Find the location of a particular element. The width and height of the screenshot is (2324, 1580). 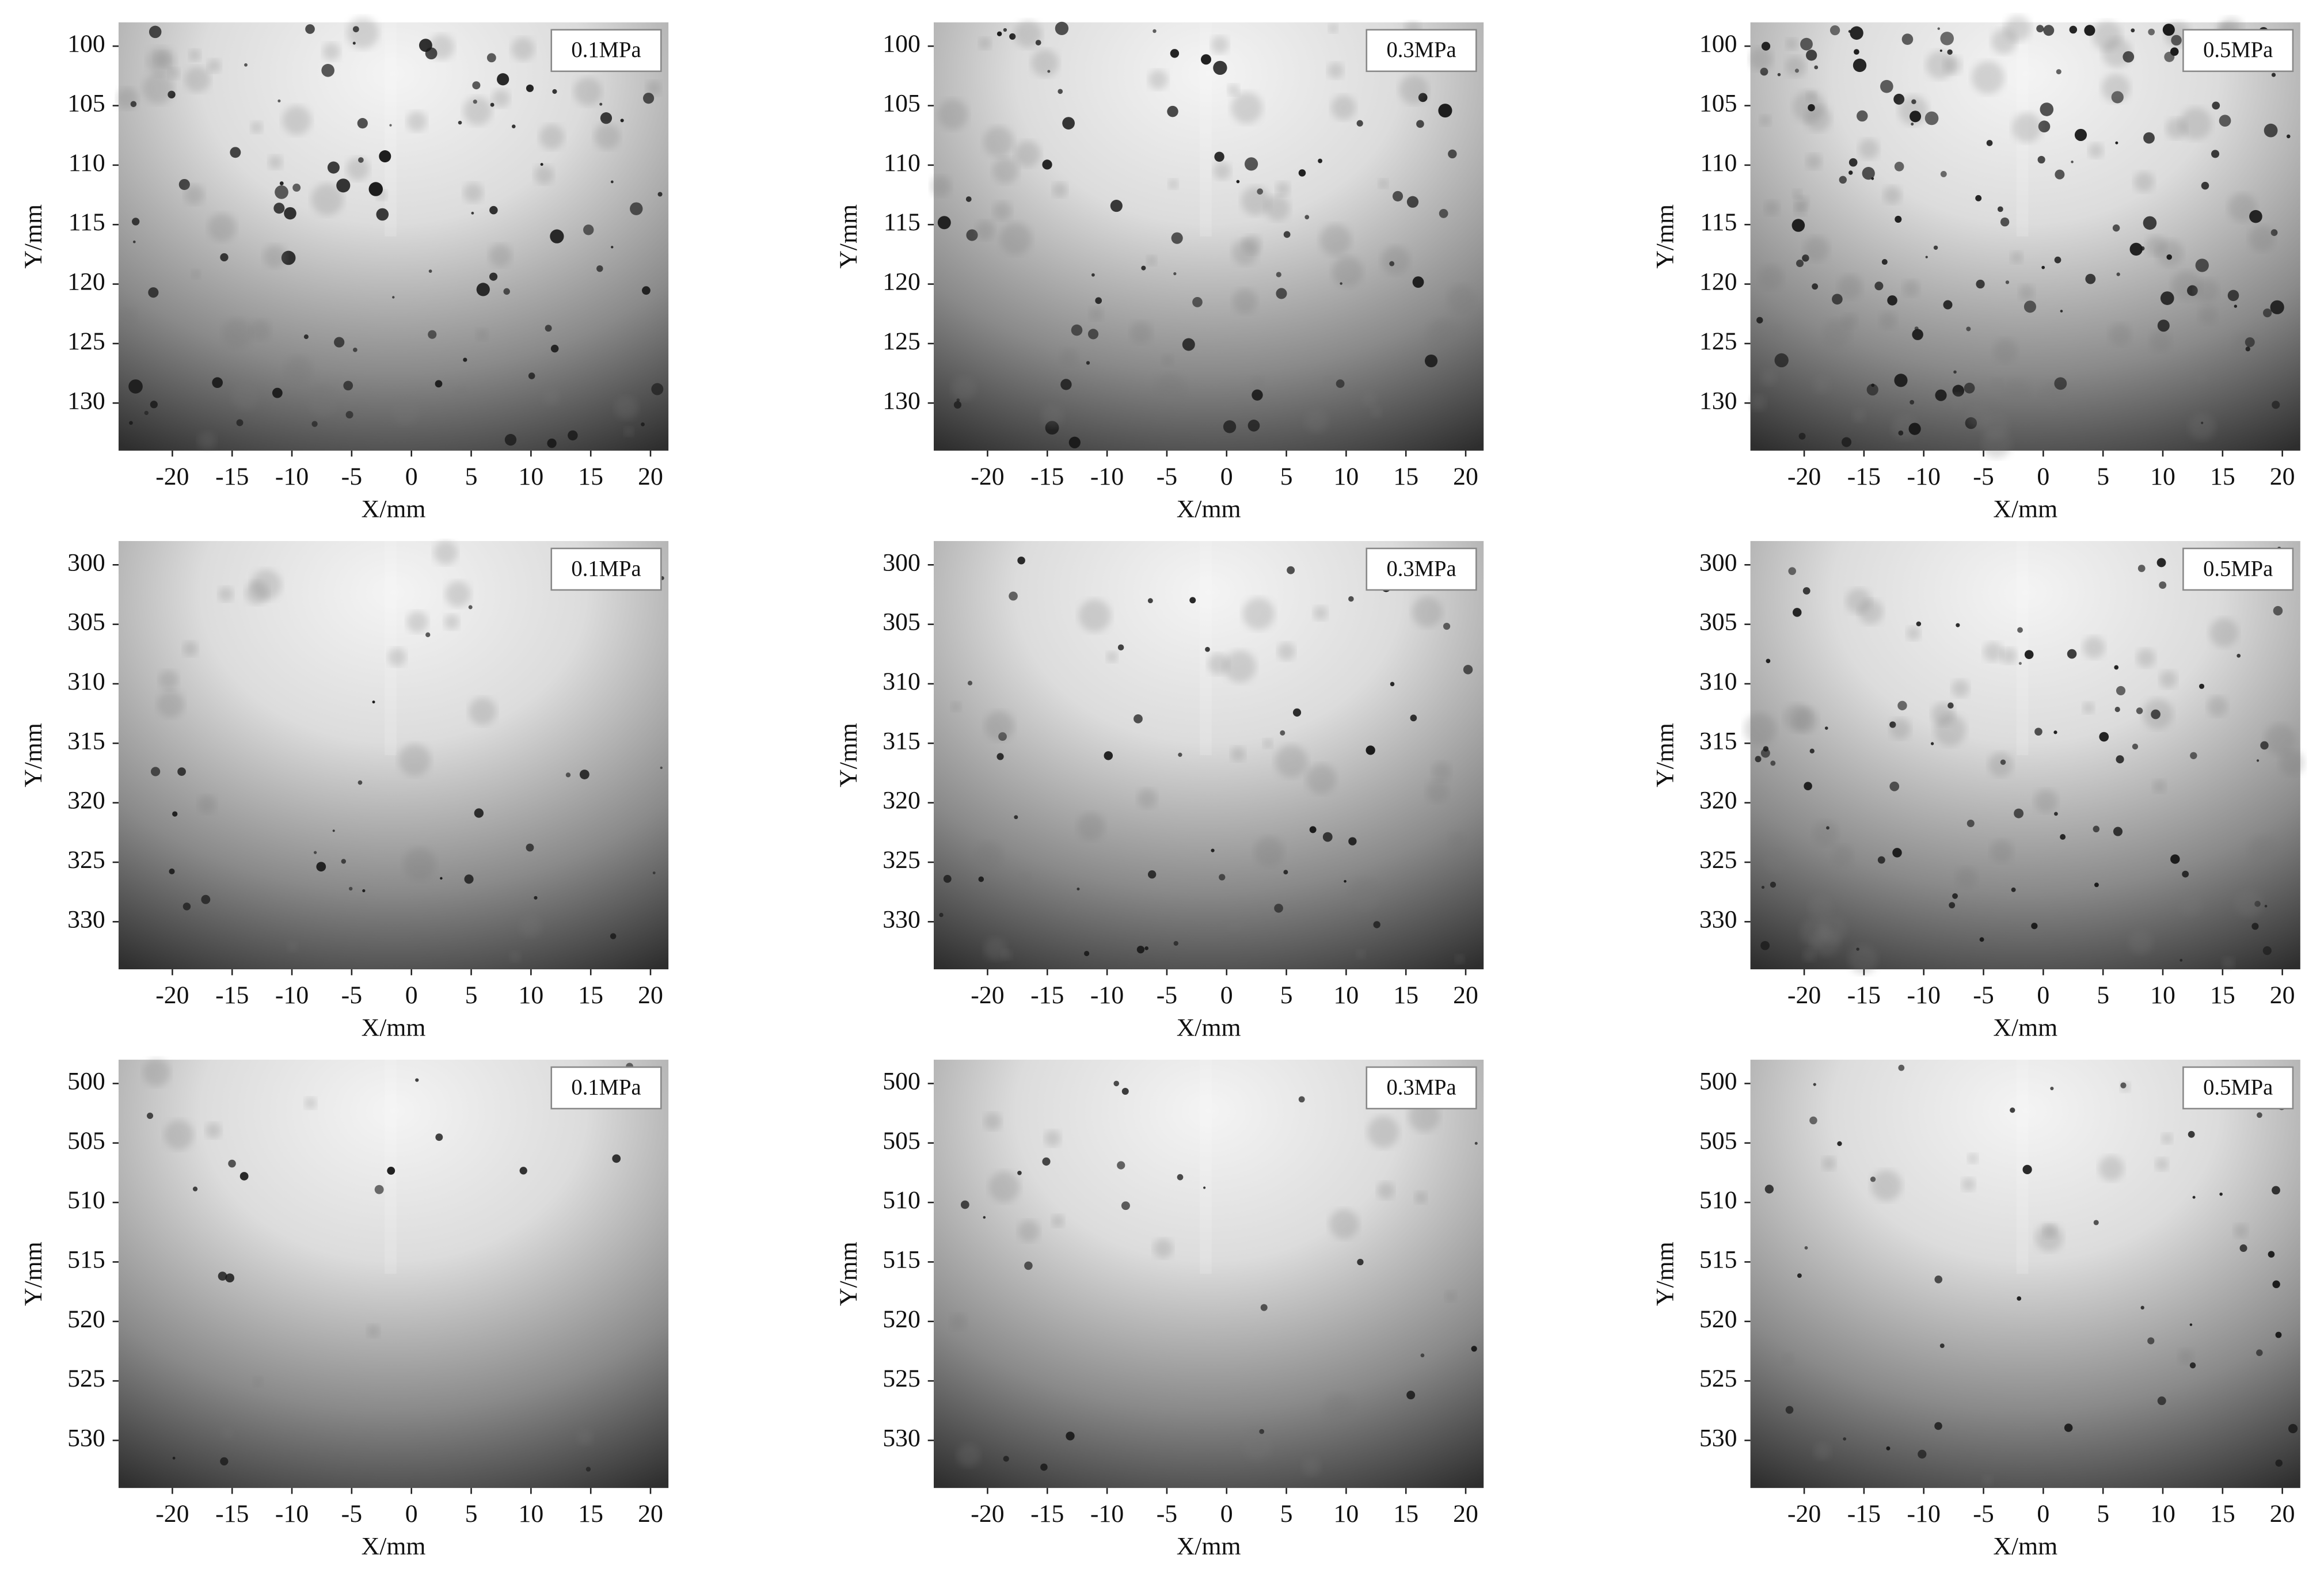

x-tick-label: -15 is located at coordinates (1047, 476).